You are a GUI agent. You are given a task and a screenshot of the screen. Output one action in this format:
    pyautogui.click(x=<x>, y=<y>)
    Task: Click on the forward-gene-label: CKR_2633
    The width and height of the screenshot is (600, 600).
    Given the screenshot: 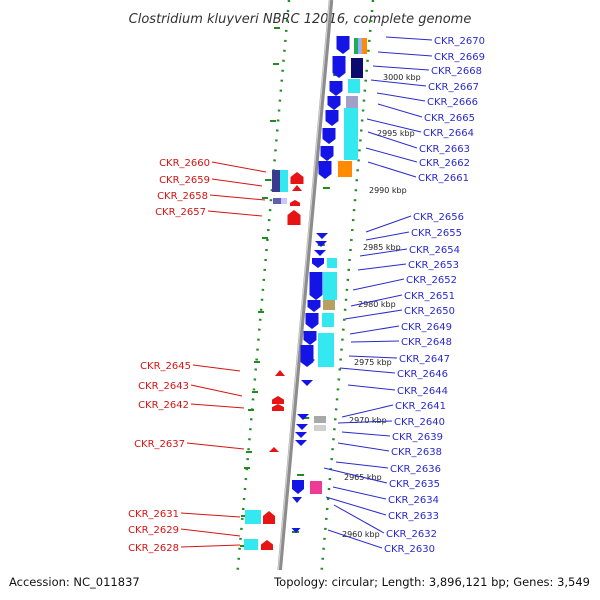 What is the action you would take?
    pyautogui.click(x=413, y=516)
    